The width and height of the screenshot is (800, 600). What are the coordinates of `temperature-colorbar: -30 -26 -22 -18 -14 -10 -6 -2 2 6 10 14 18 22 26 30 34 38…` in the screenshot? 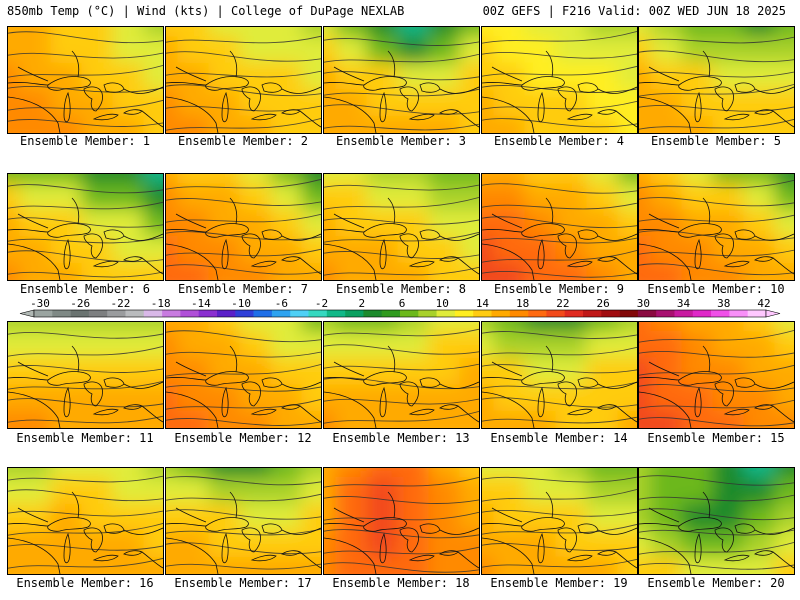 It's located at (400, 307).